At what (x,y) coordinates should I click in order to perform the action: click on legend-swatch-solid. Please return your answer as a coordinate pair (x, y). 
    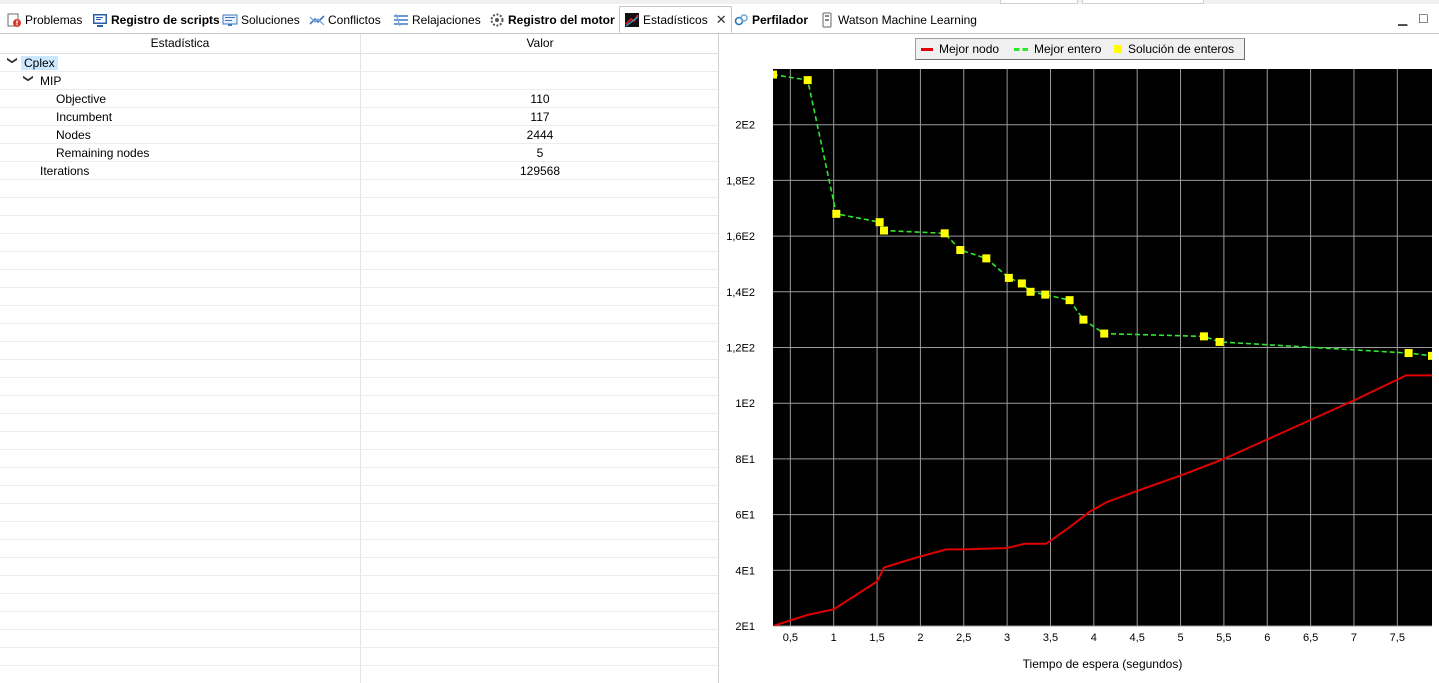
    Looking at the image, I should click on (927, 49).